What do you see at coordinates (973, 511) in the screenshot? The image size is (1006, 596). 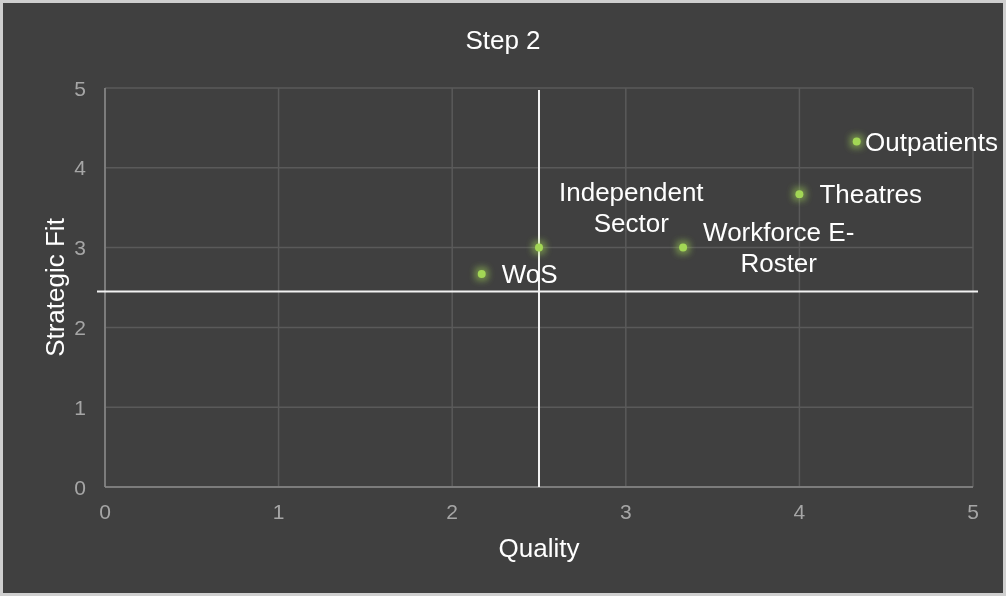 I see `x-tick-label: 5` at bounding box center [973, 511].